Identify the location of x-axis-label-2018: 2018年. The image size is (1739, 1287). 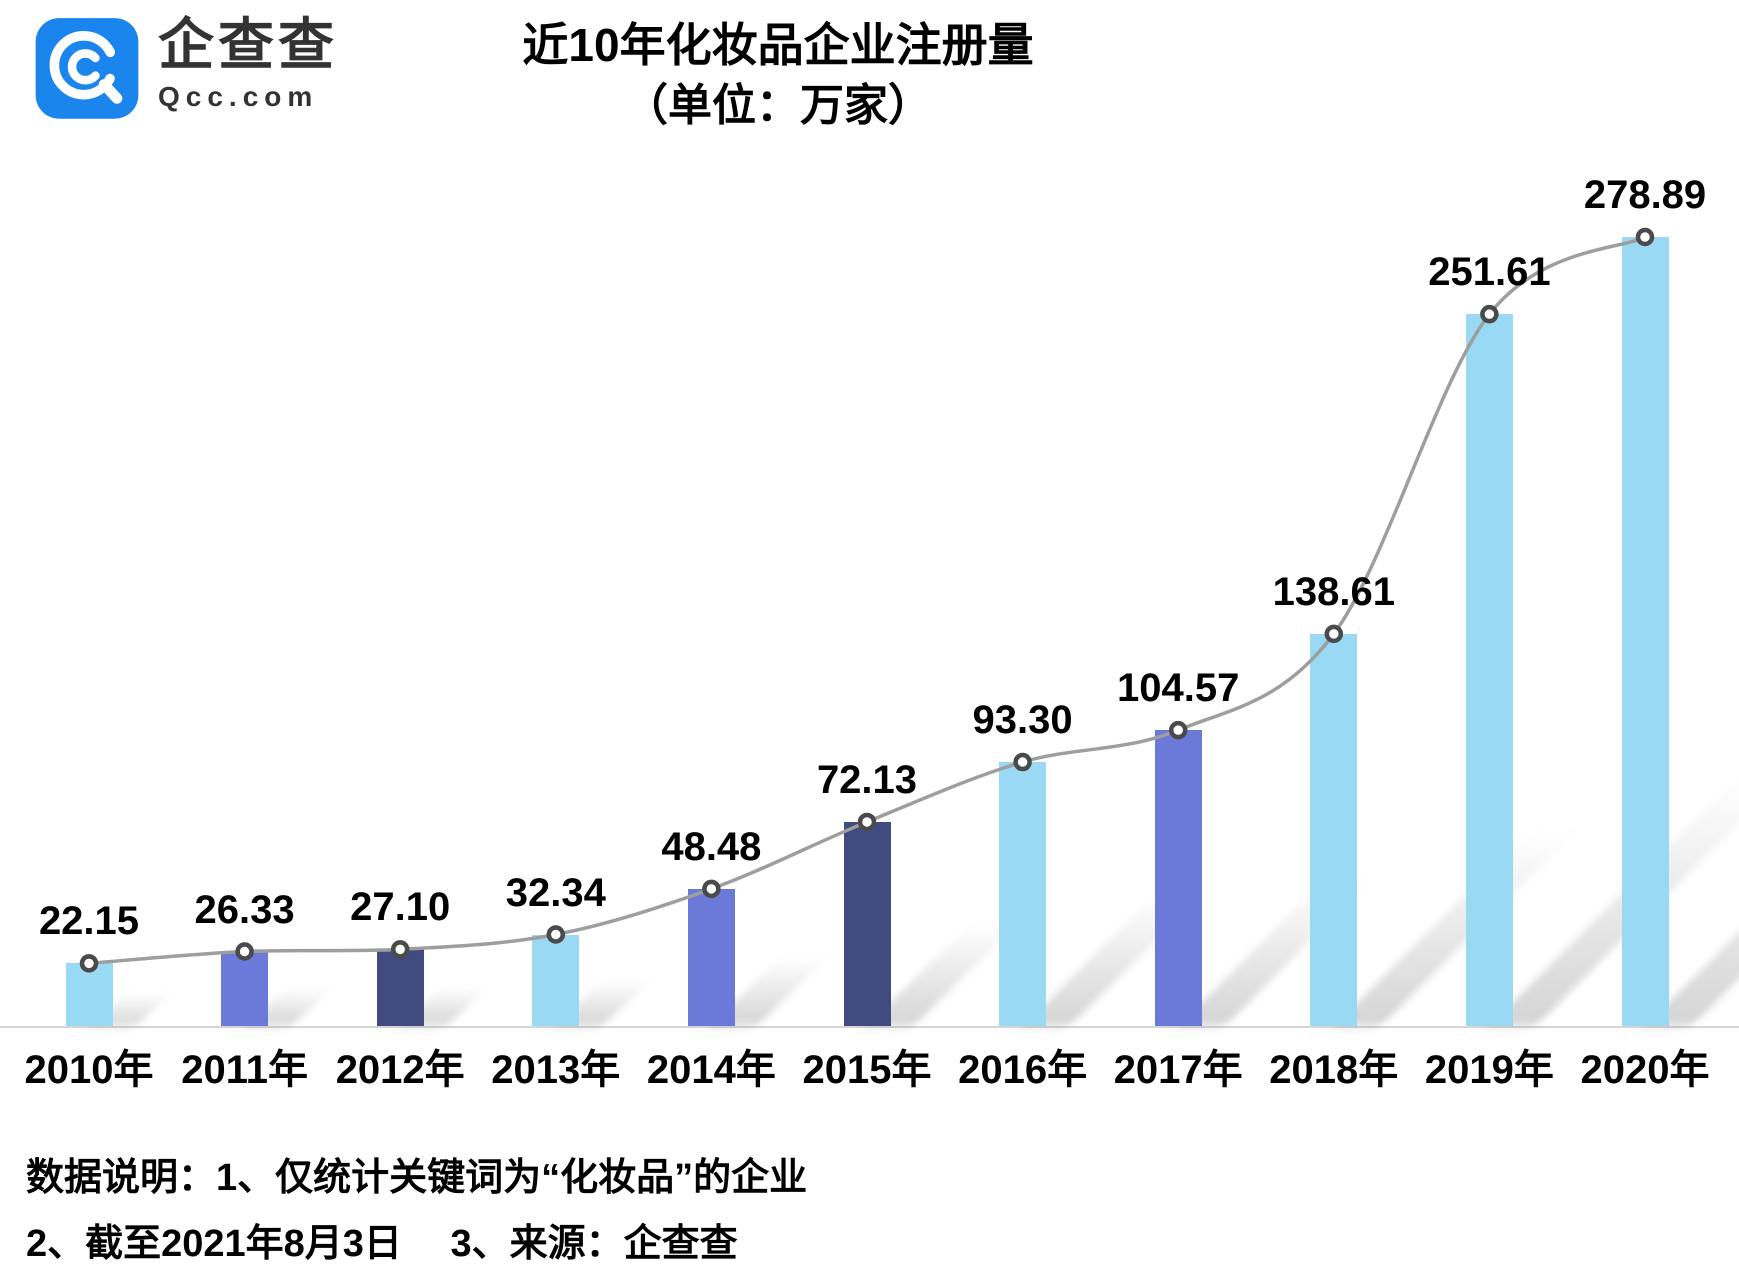
(1334, 1070).